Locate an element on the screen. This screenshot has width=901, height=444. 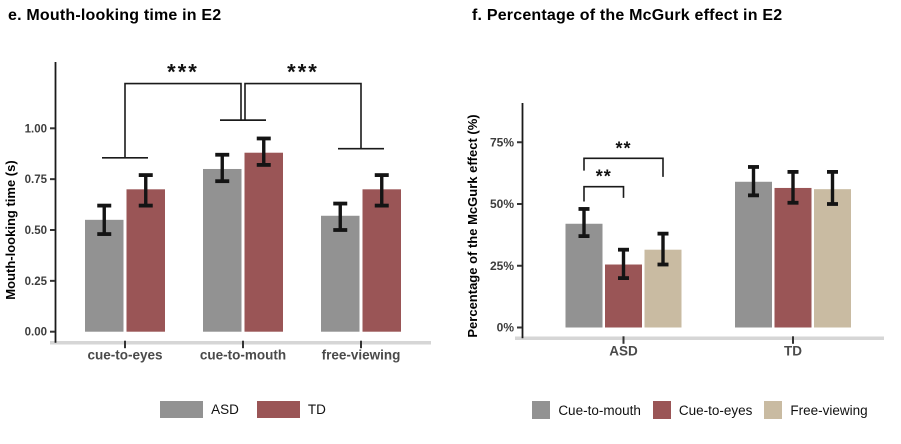
bar-e-asd-cue-to-eyes is located at coordinates (104, 275).